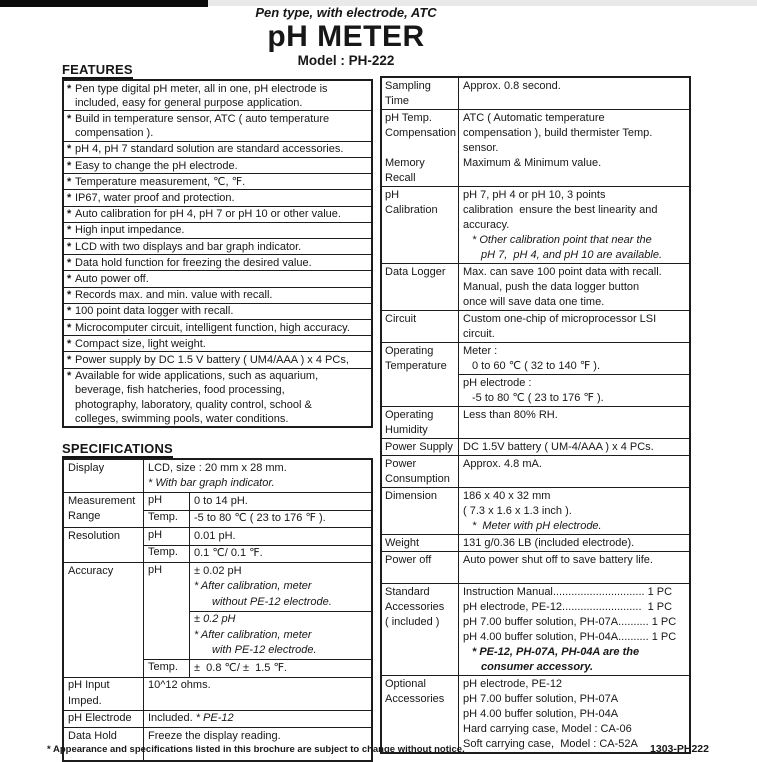  Describe the element at coordinates (97, 70) in the screenshot. I see `features-heading: FEATURES` at that location.